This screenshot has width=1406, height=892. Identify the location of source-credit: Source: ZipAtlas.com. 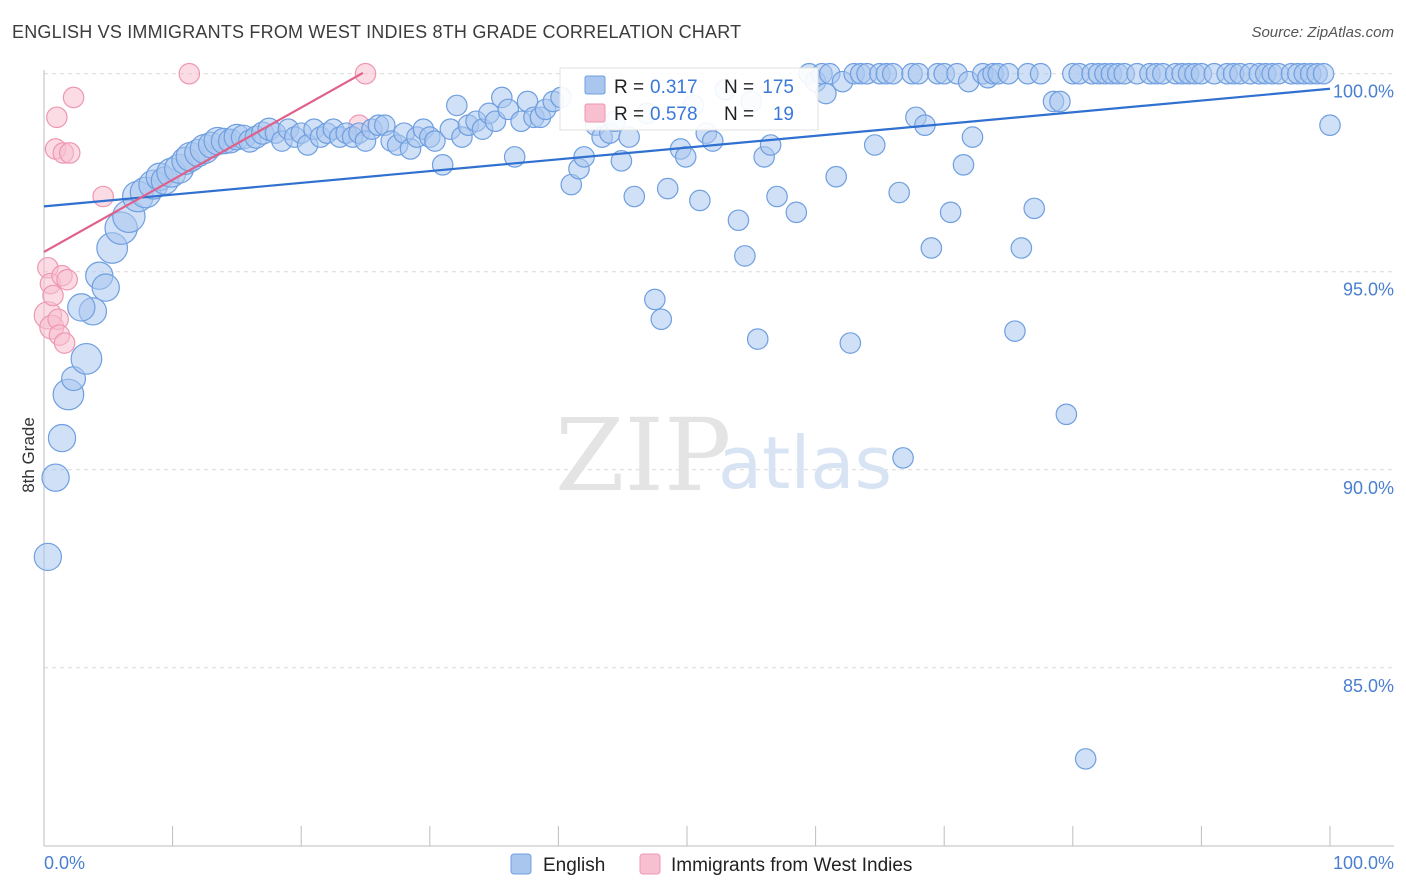
(1322, 32).